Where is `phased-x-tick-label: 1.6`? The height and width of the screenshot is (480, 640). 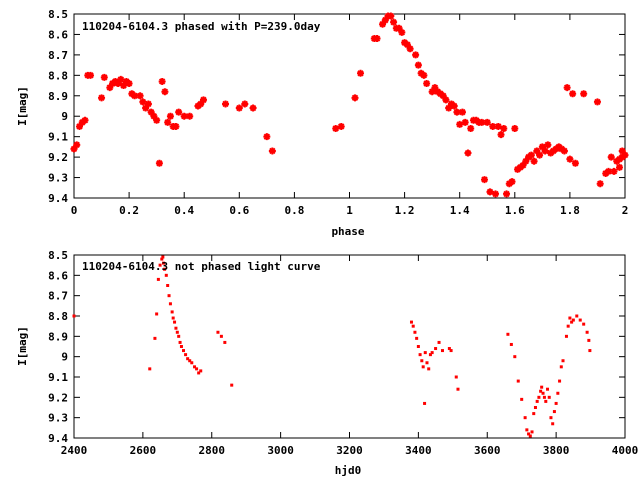
phased-x-tick-label: 1.6 is located at coordinates (515, 210).